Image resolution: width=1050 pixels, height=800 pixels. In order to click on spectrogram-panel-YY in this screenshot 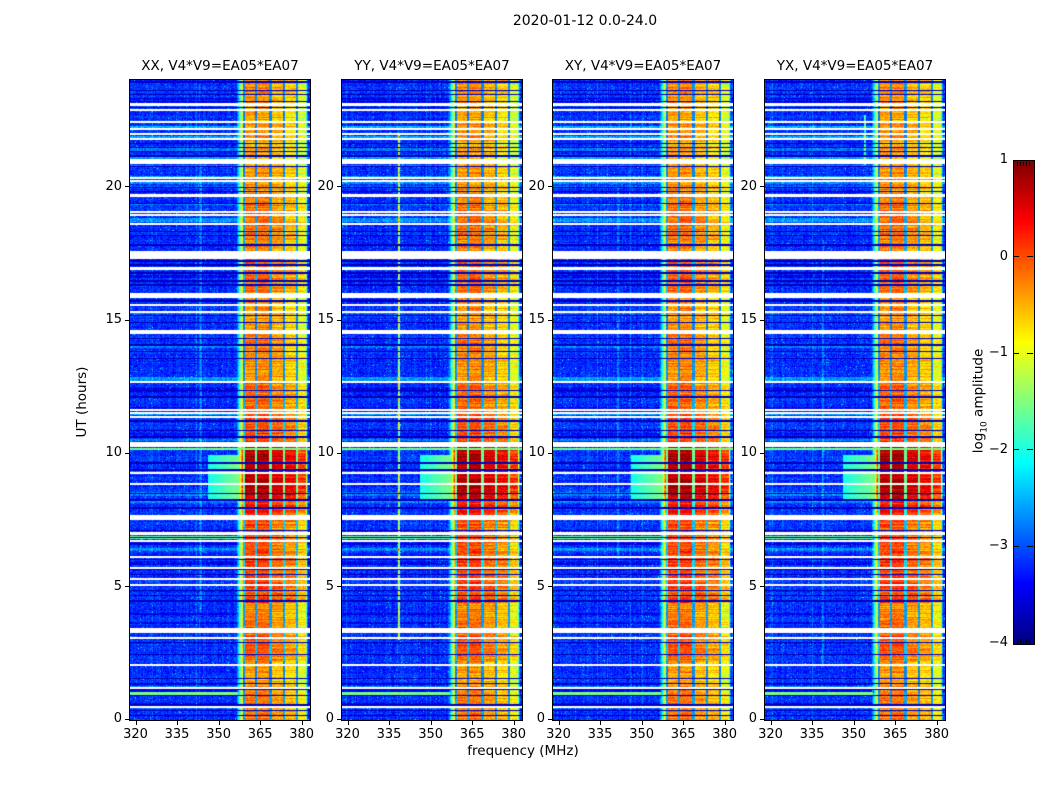, I will do `click(432, 400)`.